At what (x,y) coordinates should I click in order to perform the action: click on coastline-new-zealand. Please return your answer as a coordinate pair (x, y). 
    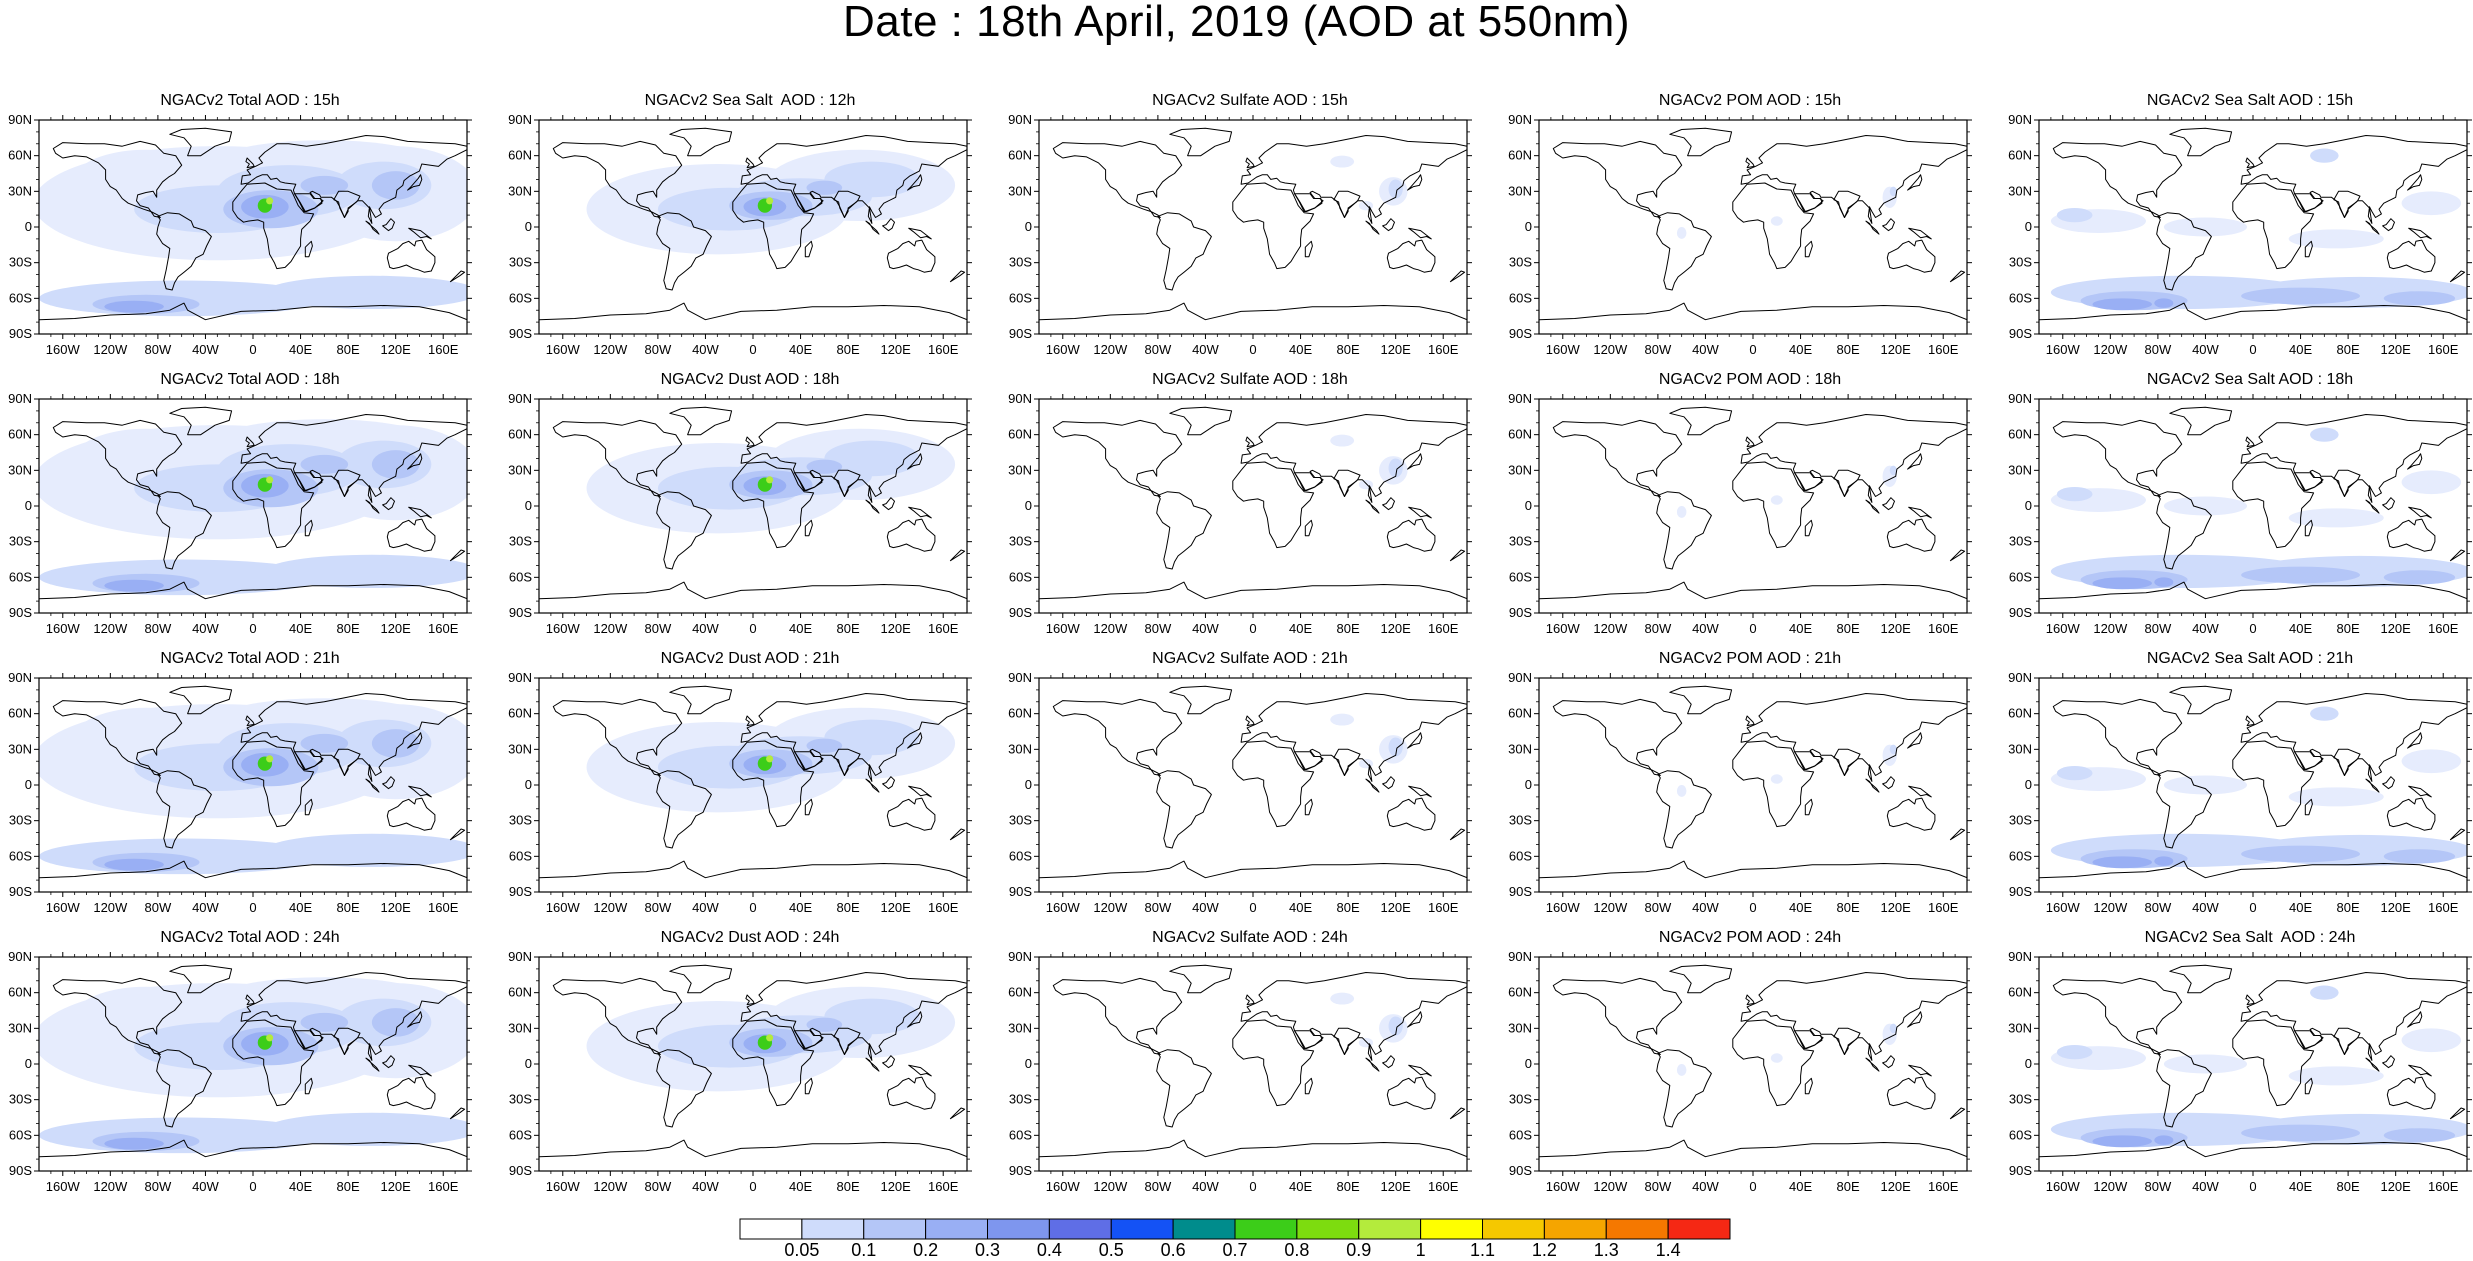
    Looking at the image, I should click on (1957, 1113).